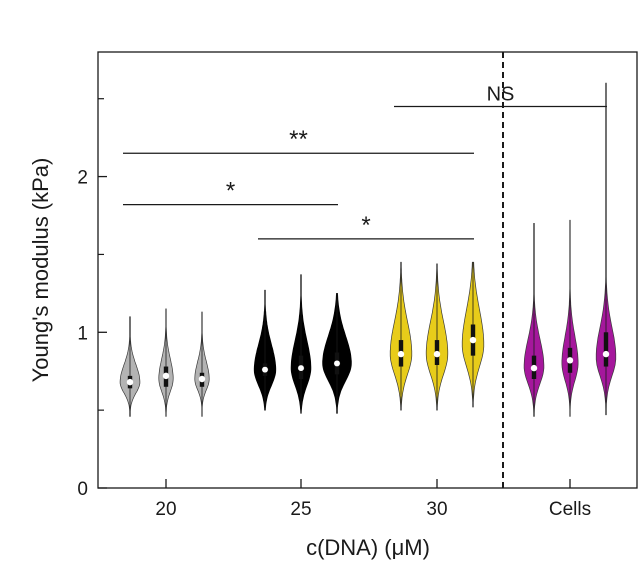 The height and width of the screenshot is (564, 639). What do you see at coordinates (82, 178) in the screenshot?
I see `y-tick-label: 2` at bounding box center [82, 178].